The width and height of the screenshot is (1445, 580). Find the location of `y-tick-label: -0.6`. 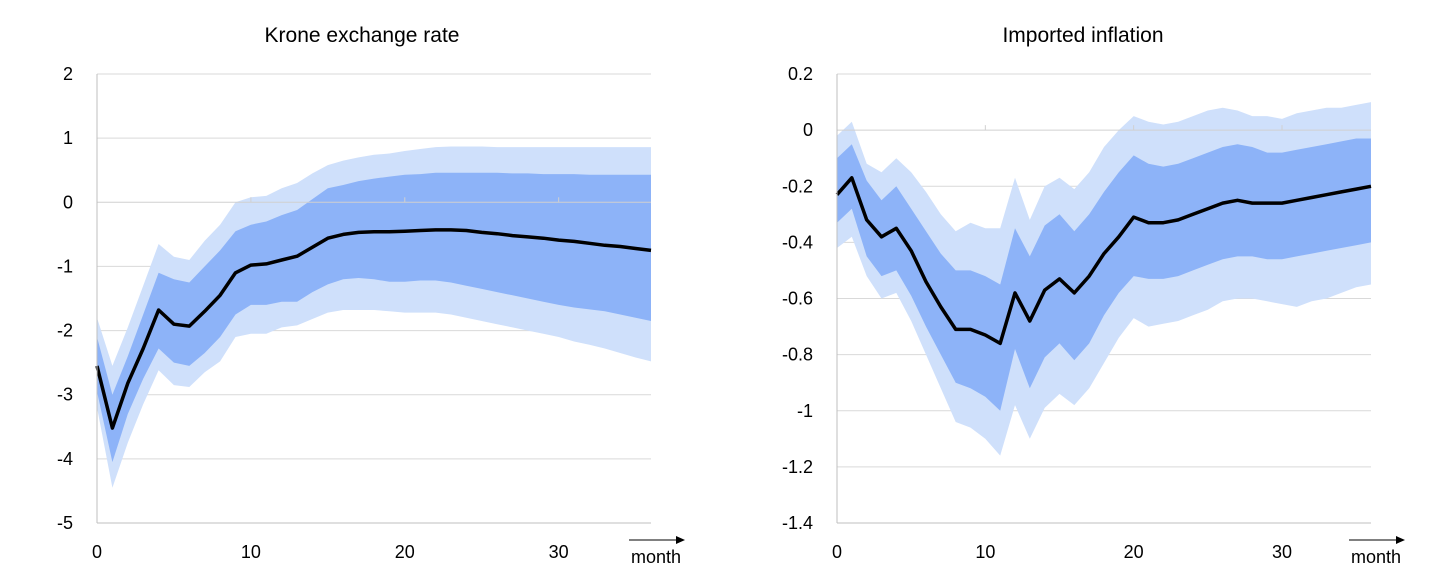

y-tick-label: -0.6 is located at coordinates (797, 299).